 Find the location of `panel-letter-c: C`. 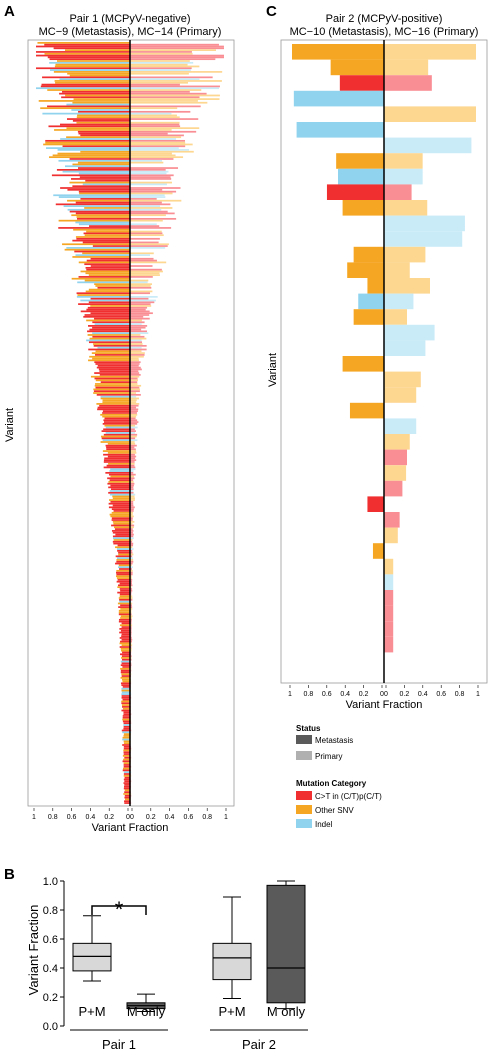

panel-letter-c: C is located at coordinates (271, 11).